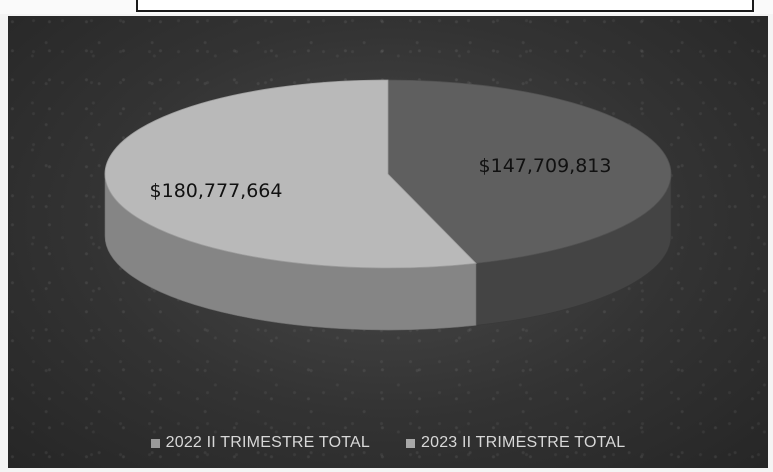  I want to click on legend-item-2022: 2022 II TRIMESTRE TOTAL, so click(260, 443).